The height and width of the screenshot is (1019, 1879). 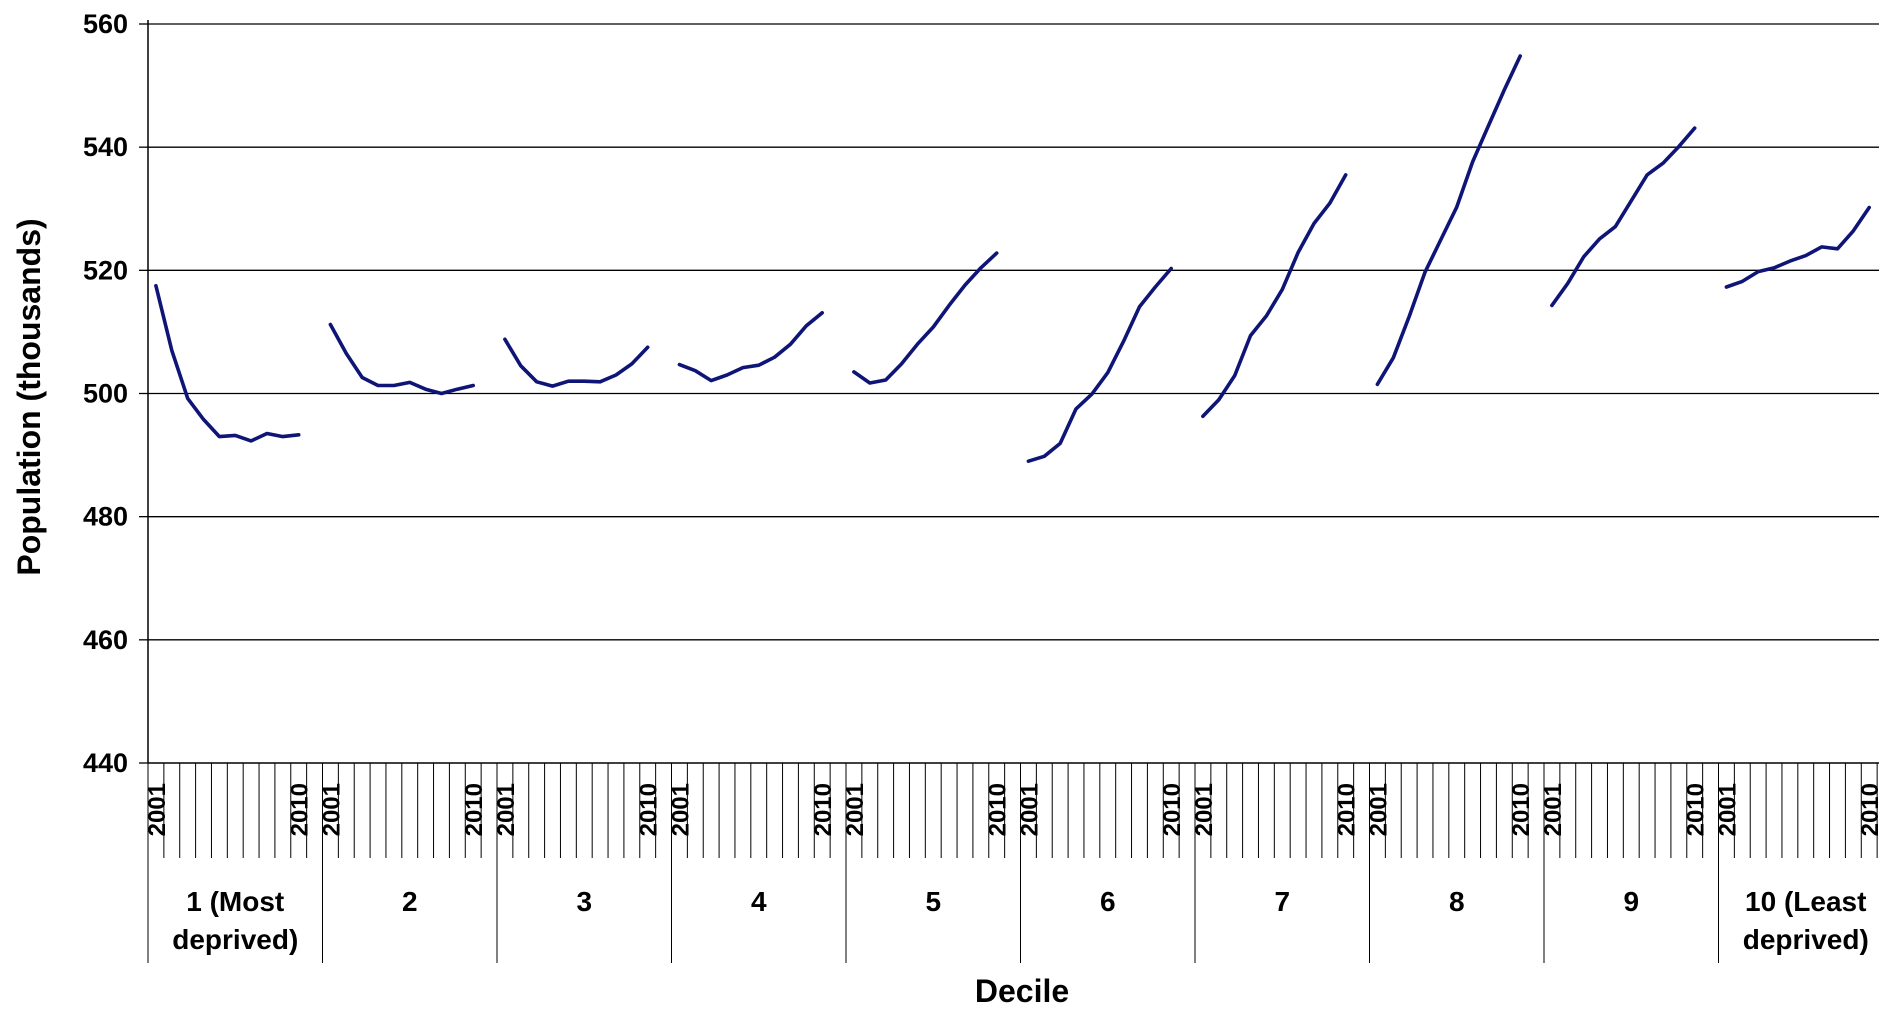 What do you see at coordinates (410, 901) in the screenshot?
I see `group-label: 2` at bounding box center [410, 901].